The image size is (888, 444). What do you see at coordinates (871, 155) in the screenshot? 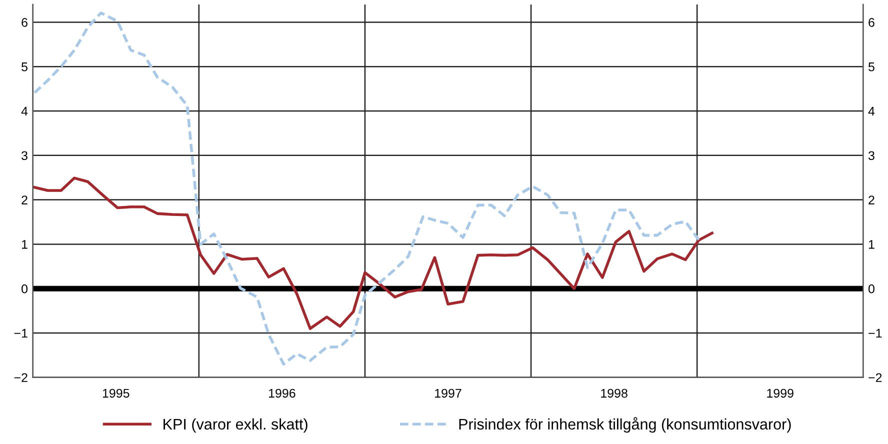
I see `y2-tick-label: 3` at bounding box center [871, 155].